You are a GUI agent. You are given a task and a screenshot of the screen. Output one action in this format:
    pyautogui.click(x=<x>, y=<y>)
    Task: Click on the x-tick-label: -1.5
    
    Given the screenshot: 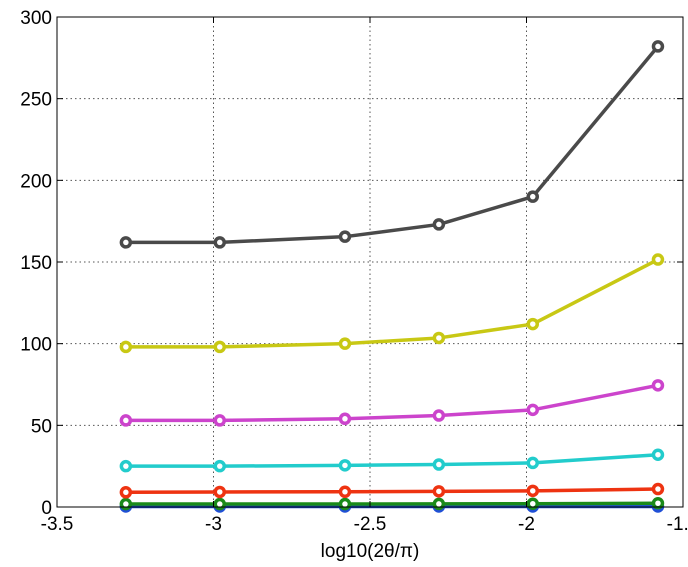 What is the action you would take?
    pyautogui.click(x=677, y=524)
    